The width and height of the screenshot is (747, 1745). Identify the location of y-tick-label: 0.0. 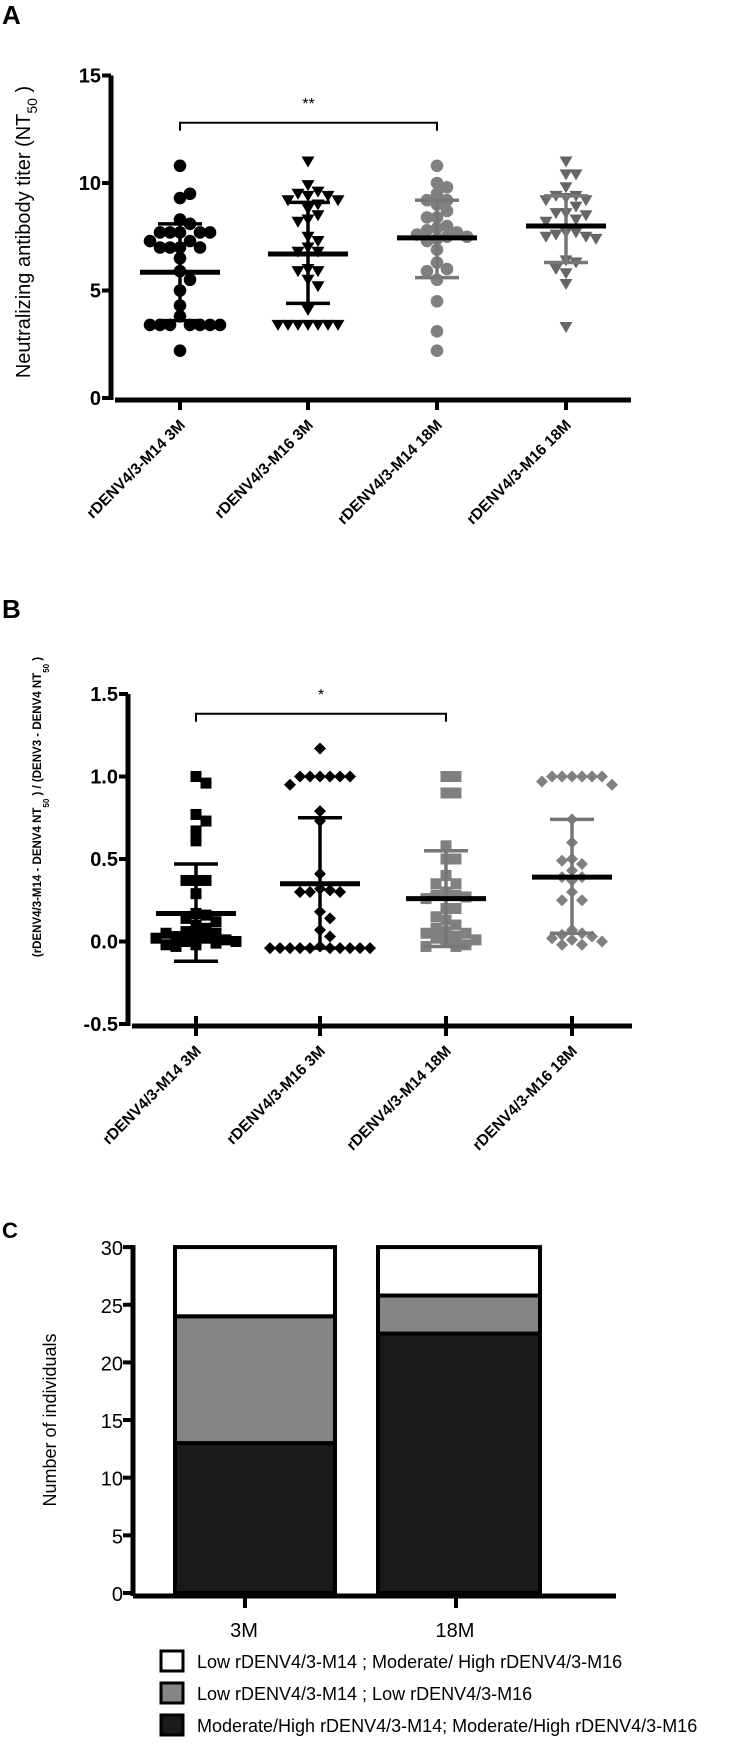
(104, 943).